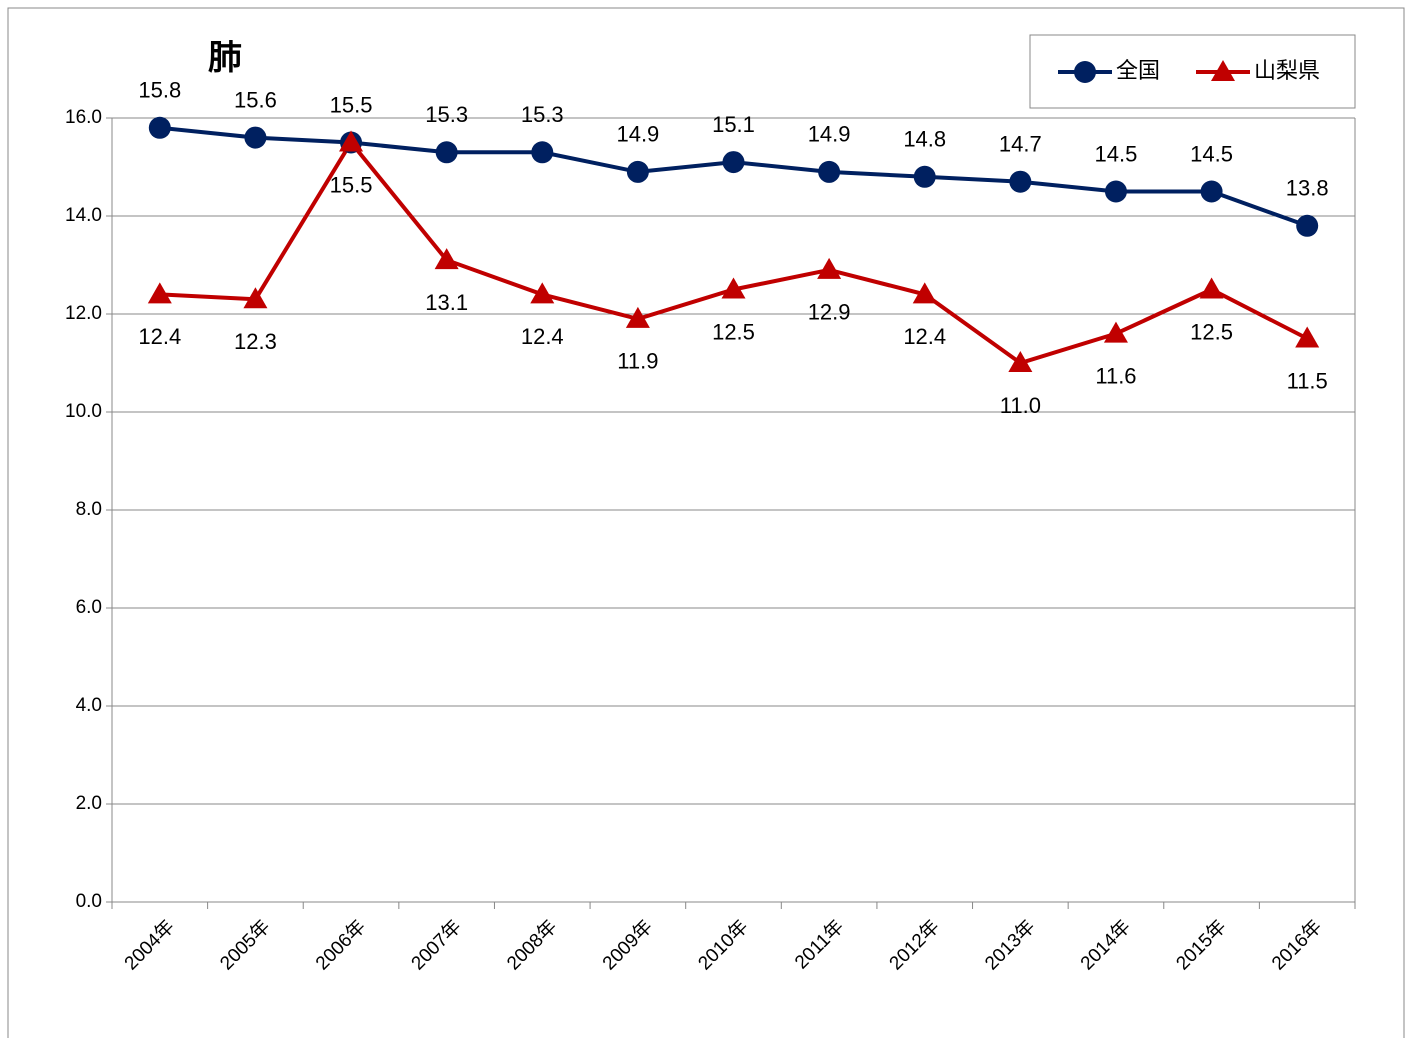 The width and height of the screenshot is (1410, 1038). I want to click on y-tick-label: 8.0, so click(89, 509).